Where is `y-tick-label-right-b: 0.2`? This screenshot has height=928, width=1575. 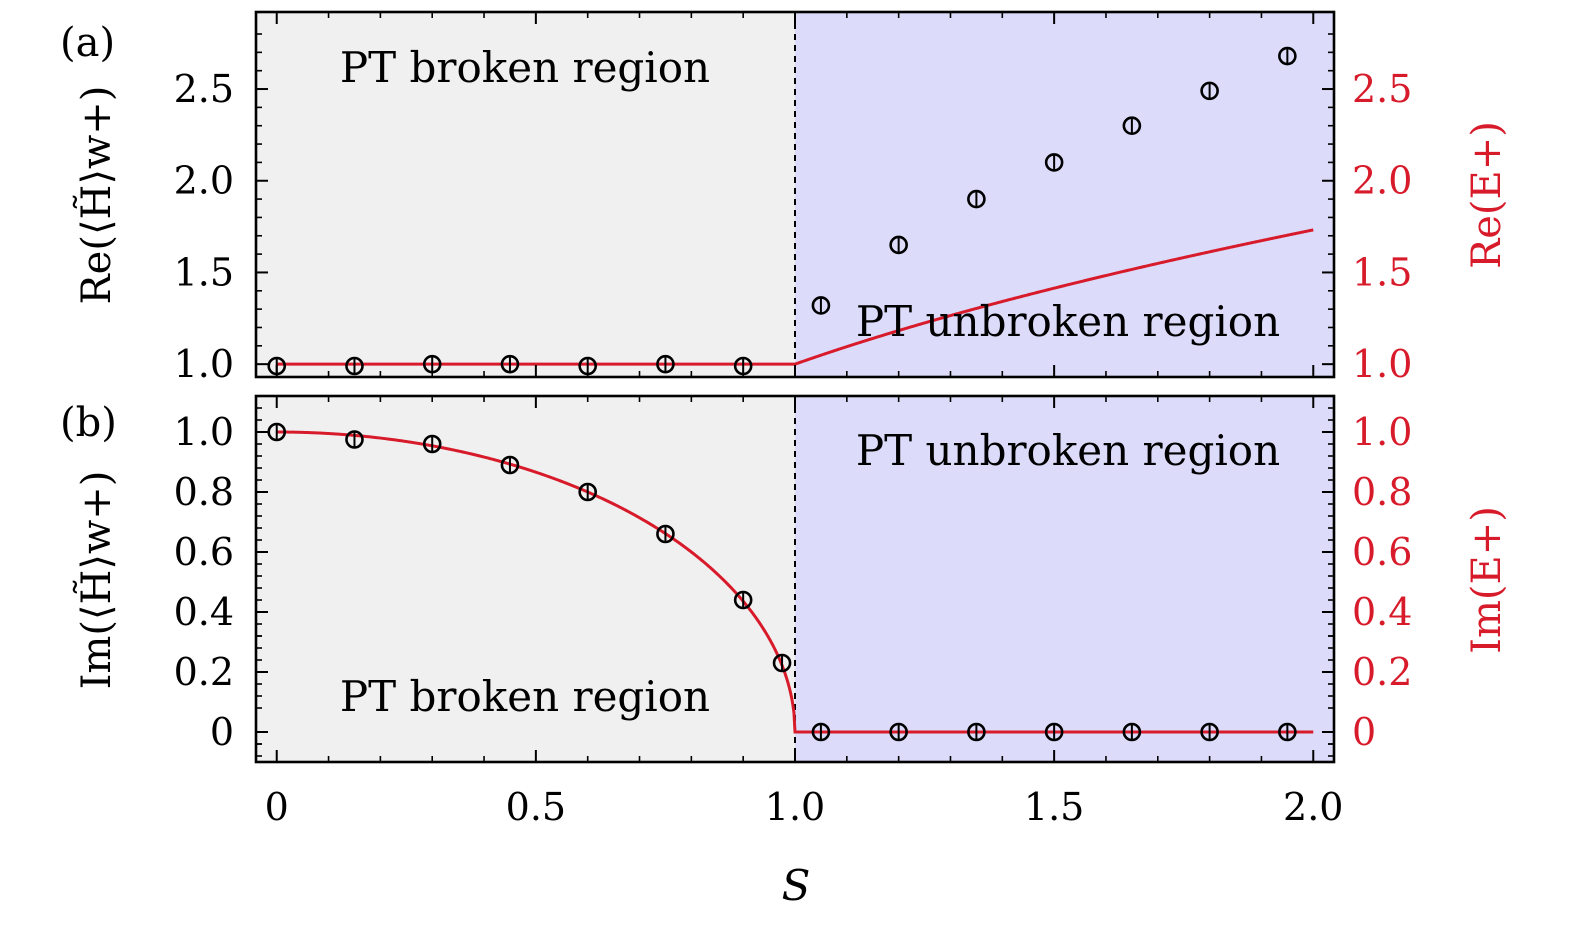 y-tick-label-right-b: 0.2 is located at coordinates (1382, 672).